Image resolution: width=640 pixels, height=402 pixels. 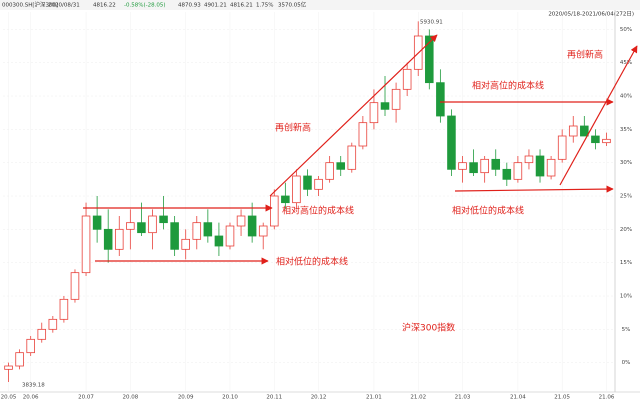 What do you see at coordinates (215, 6) in the screenshot?
I see `high: 4901.21` at bounding box center [215, 6].